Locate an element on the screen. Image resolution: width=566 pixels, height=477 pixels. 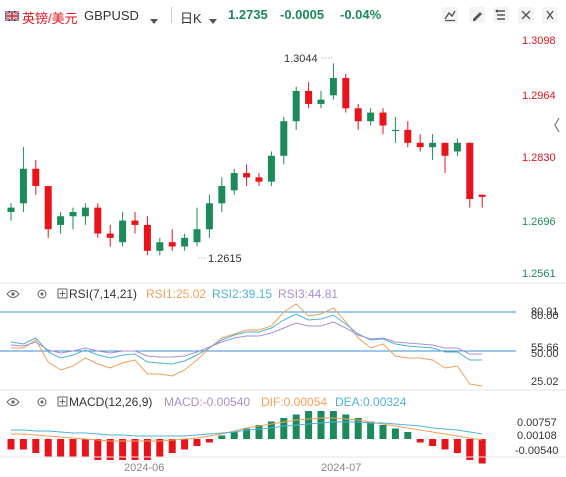
period-selector: 日K is located at coordinates (191, 18).